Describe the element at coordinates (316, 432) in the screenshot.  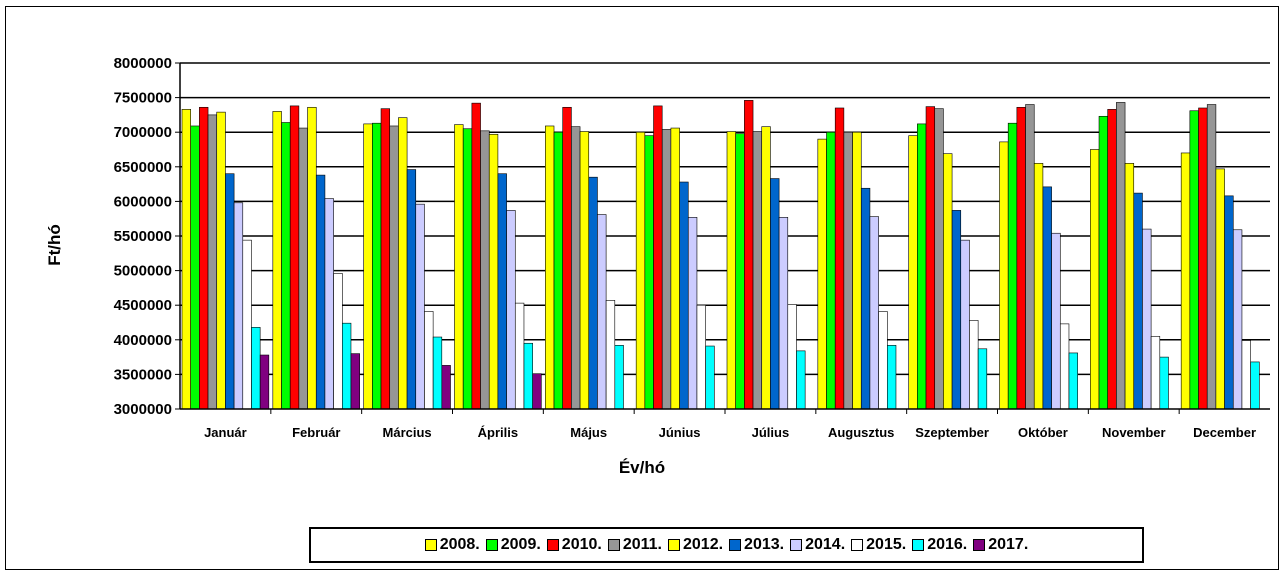
I see `x-tick-label: Február` at that location.